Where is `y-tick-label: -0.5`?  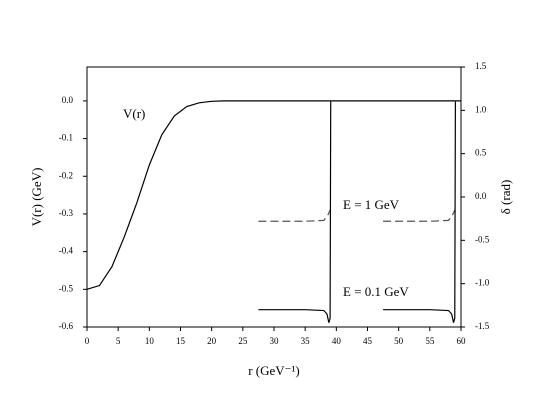
y-tick-label: -0.5 is located at coordinates (66, 288).